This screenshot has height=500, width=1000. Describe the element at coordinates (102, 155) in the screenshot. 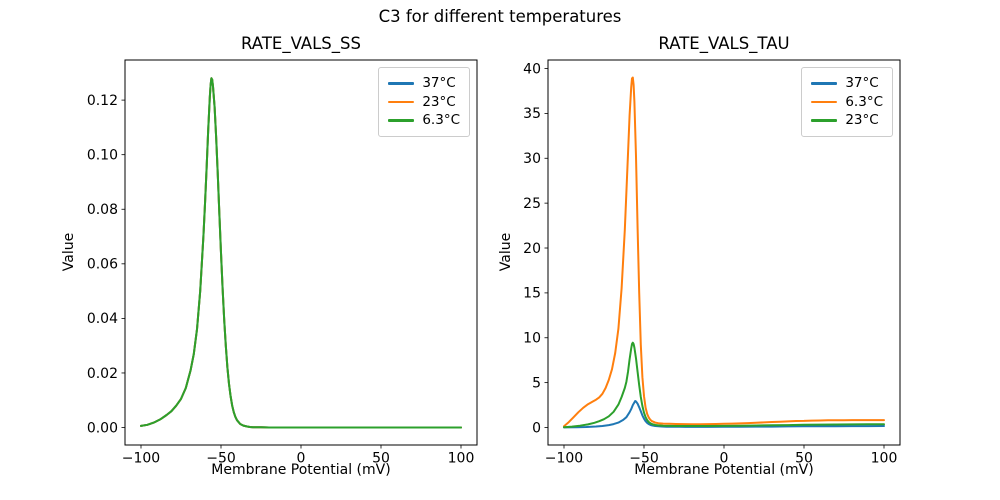

I see `y-tick-label: 0.10` at that location.